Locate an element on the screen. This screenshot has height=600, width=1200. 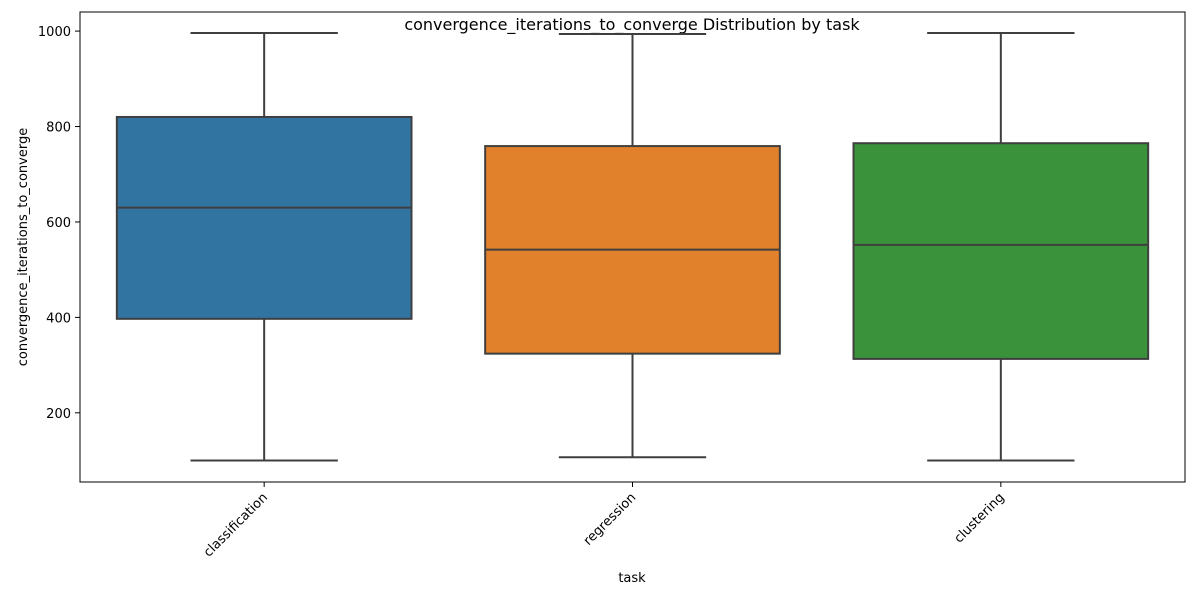
y-axis: 200 400 600 800 1000 is located at coordinates (59, 223).